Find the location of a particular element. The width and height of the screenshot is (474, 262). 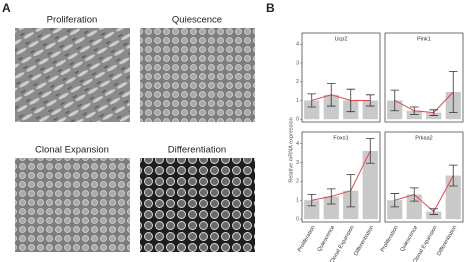

panel-title: Pink1 is located at coordinates (424, 39).